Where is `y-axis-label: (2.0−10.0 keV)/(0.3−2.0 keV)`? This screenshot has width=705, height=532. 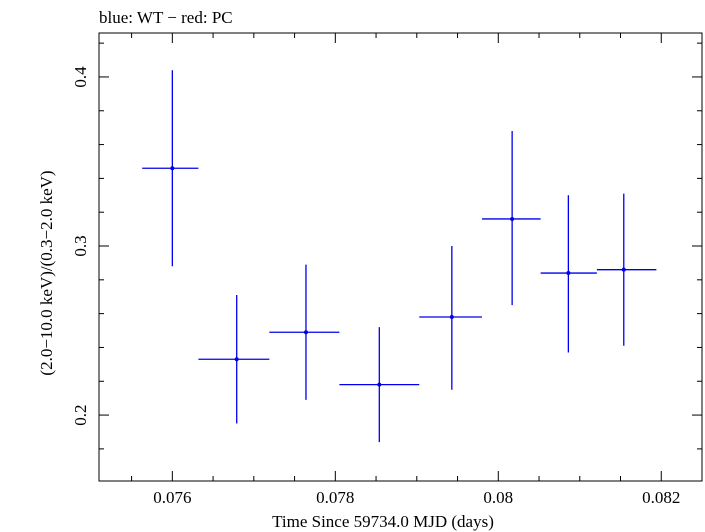
y-axis-label: (2.0−10.0 keV)/(0.3−2.0 keV) is located at coordinates (46, 272).